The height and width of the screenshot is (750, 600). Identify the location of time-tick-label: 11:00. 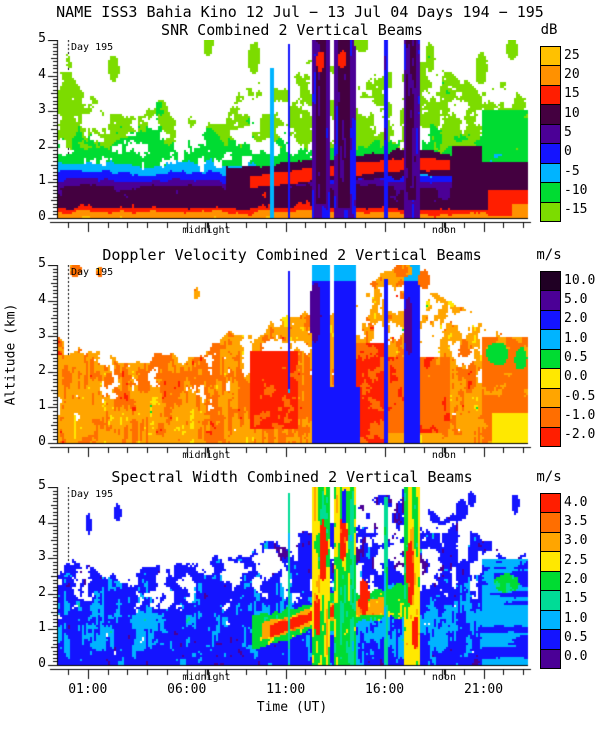
(286, 689).